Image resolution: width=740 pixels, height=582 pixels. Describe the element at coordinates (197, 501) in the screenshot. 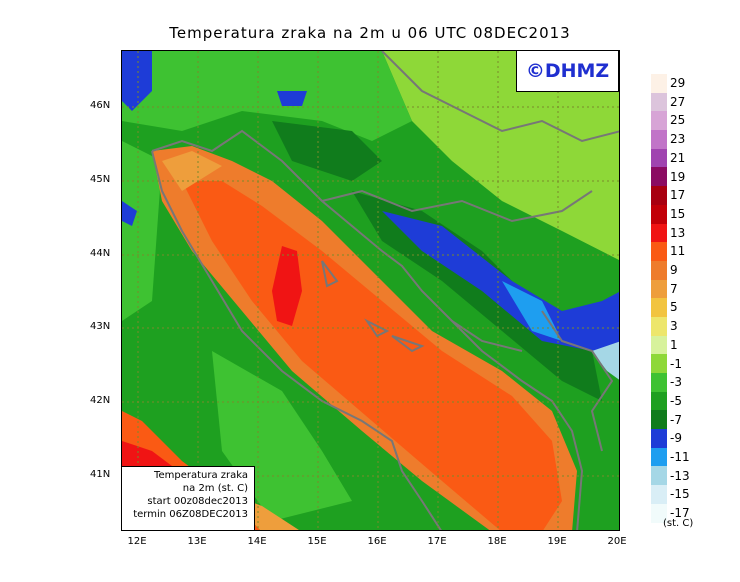

I see `info-line-3: start 00z08dec2013` at that location.